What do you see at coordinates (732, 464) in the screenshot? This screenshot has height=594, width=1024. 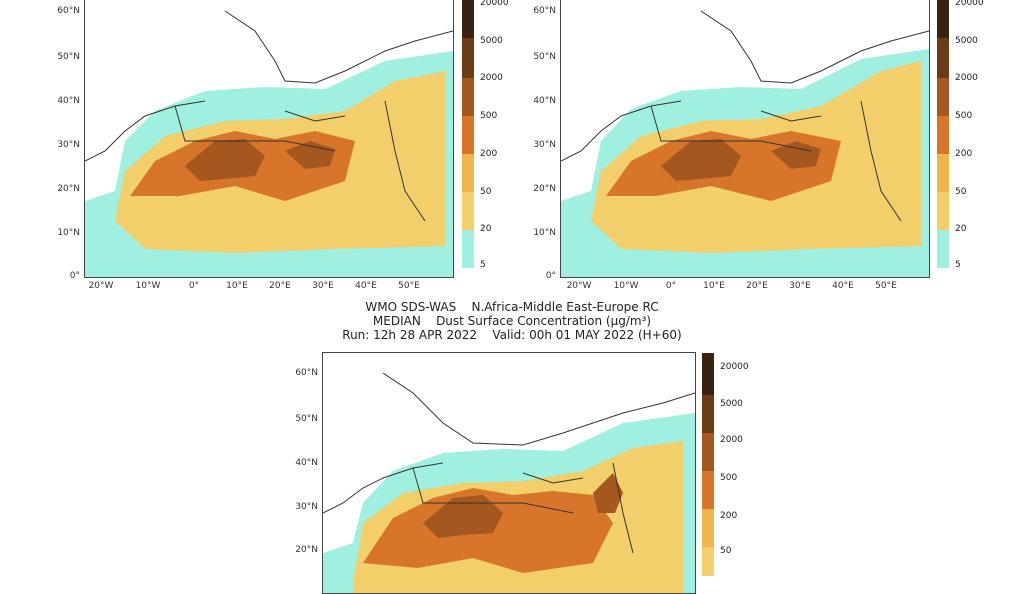 I see `colorbar: 20000 5000 2000 500 200 50` at bounding box center [732, 464].